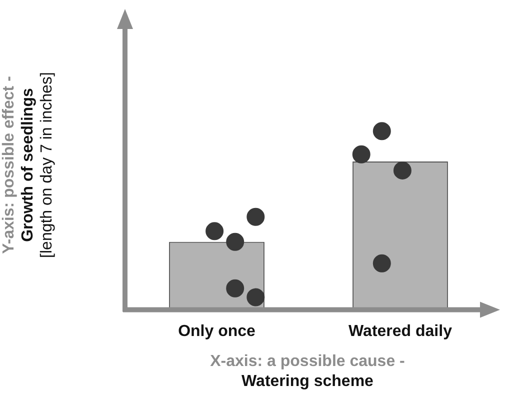  What do you see at coordinates (400, 331) in the screenshot?
I see `x-tick-label: Watered daily` at bounding box center [400, 331].